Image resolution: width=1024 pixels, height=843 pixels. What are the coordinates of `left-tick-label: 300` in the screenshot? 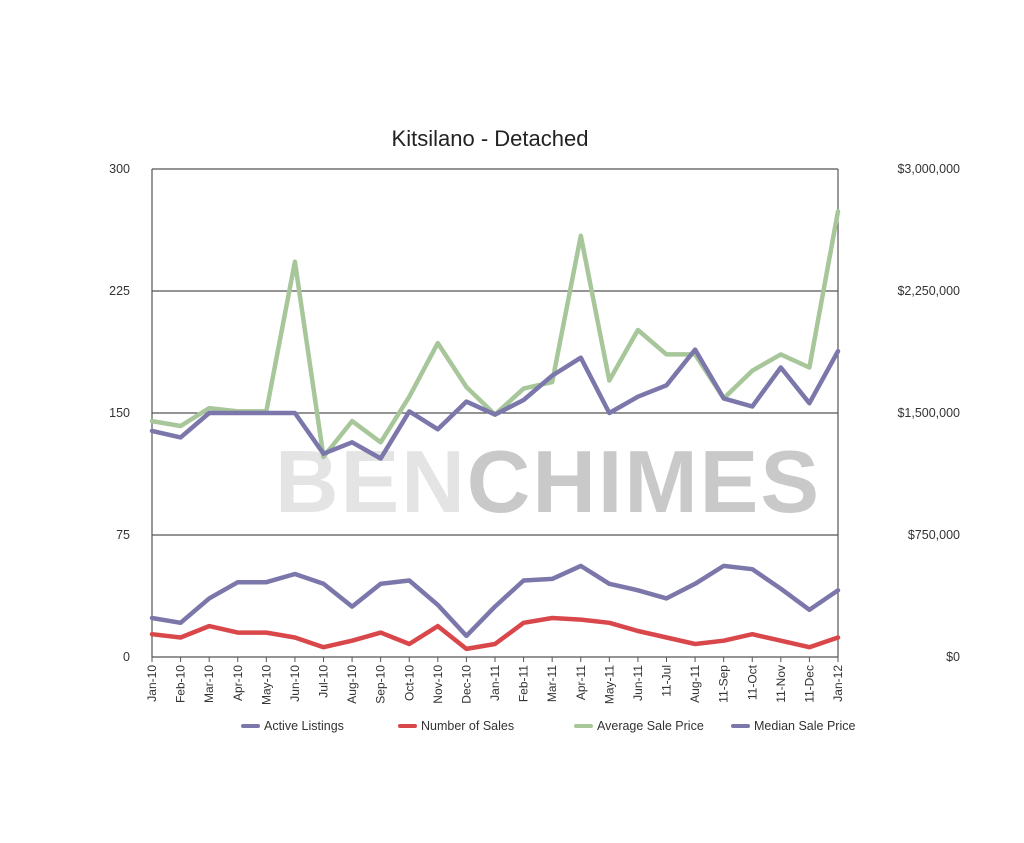 It's located at (119, 169).